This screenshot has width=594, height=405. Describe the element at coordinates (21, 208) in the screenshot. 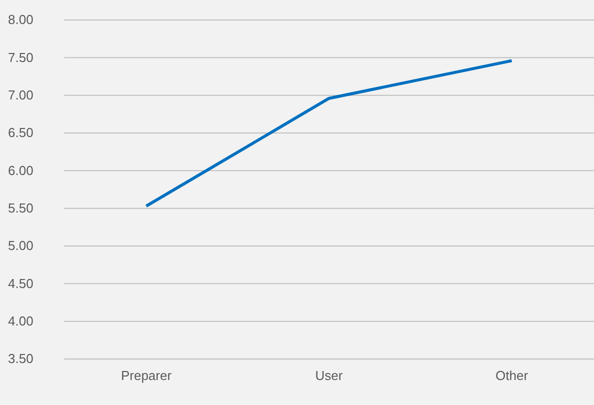

I see `y-tick-label: 5.50` at that location.